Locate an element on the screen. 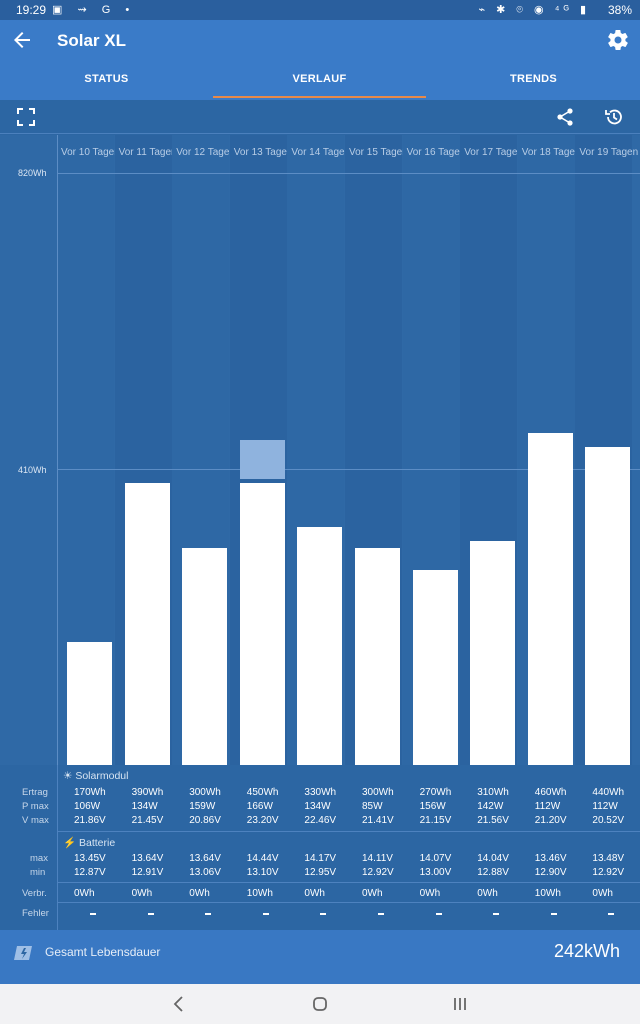 Image resolution: width=640 pixels, height=1024 pixels. back-arrow-icon is located at coordinates (22, 40).